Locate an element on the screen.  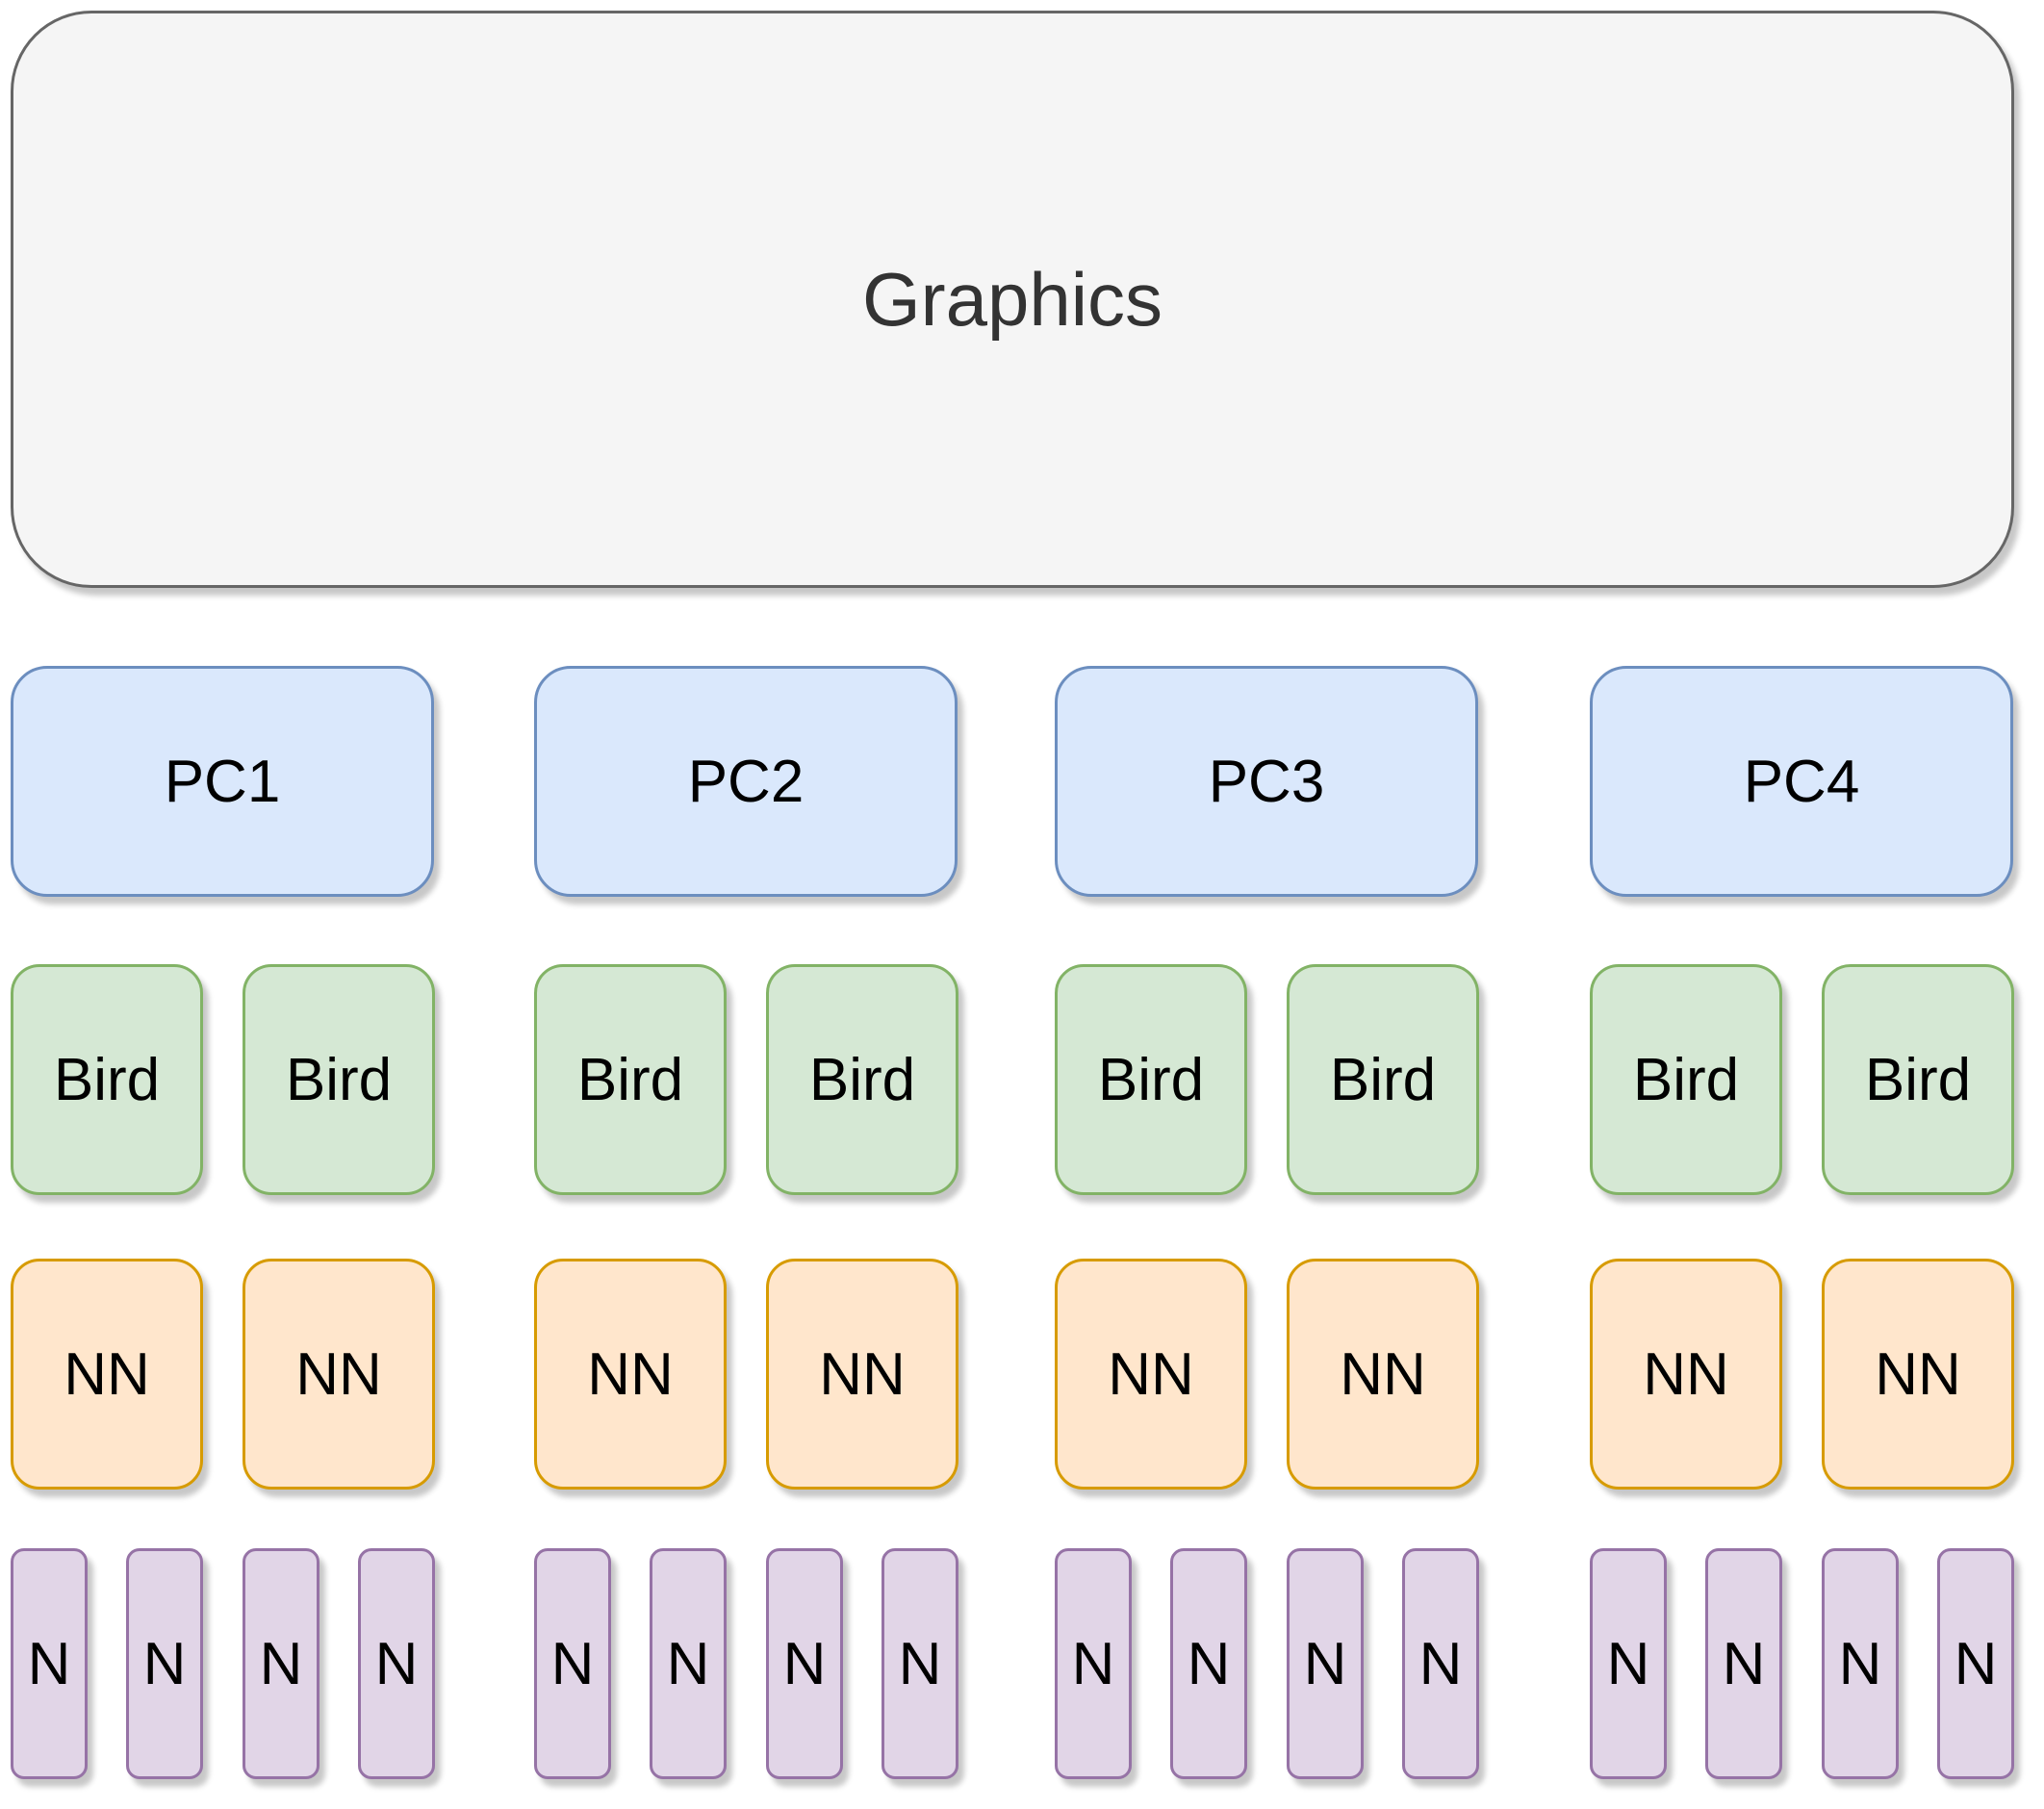
pc-box-3: PC3 is located at coordinates (1266, 781).